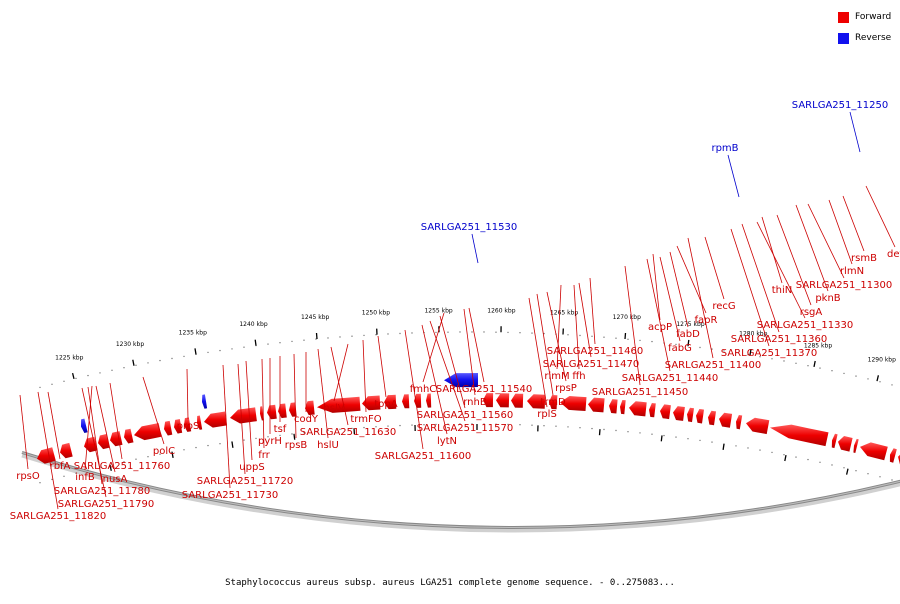 The height and width of the screenshot is (604, 900). Describe the element at coordinates (328, 445) in the screenshot. I see `forward-gene-label-hslu: hslU` at that location.